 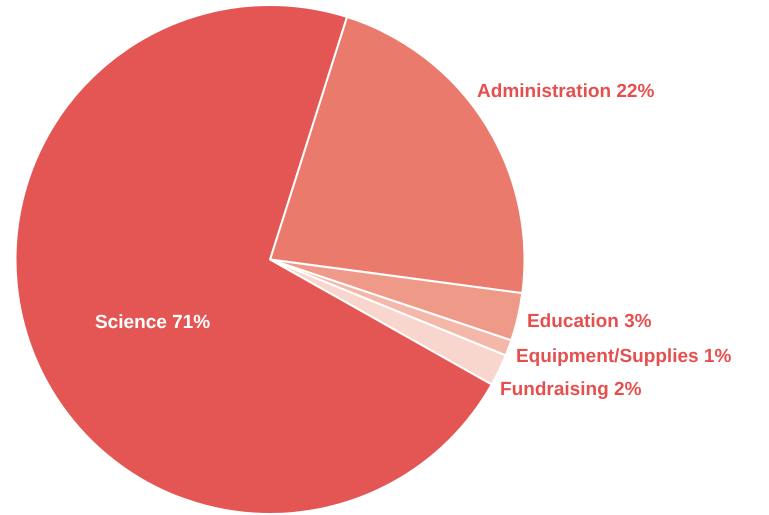 I want to click on slice-label: Fundraising 2%, so click(x=571, y=389).